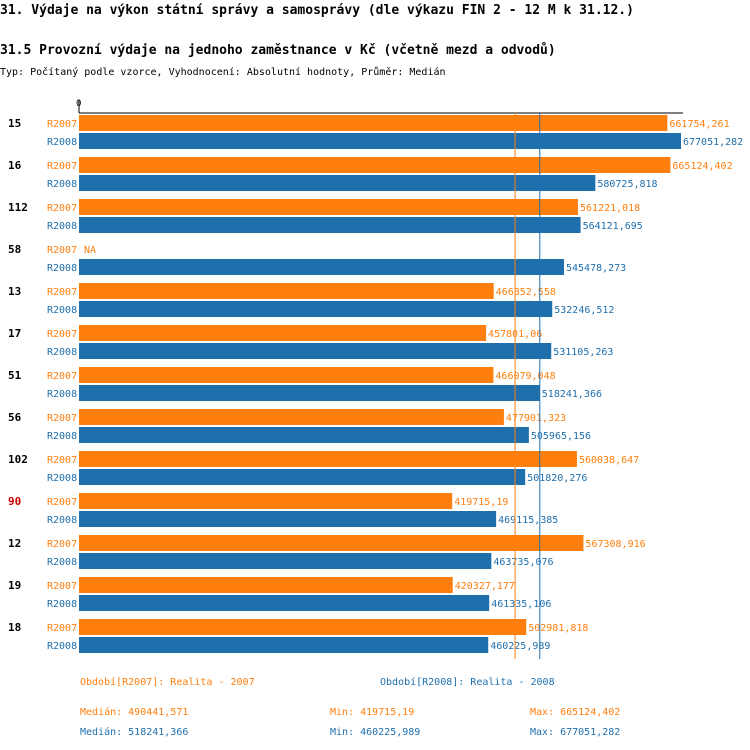 The height and width of the screenshot is (750, 750). What do you see at coordinates (520, 646) in the screenshot?
I see `data-label-r2008: 460225,989` at bounding box center [520, 646].